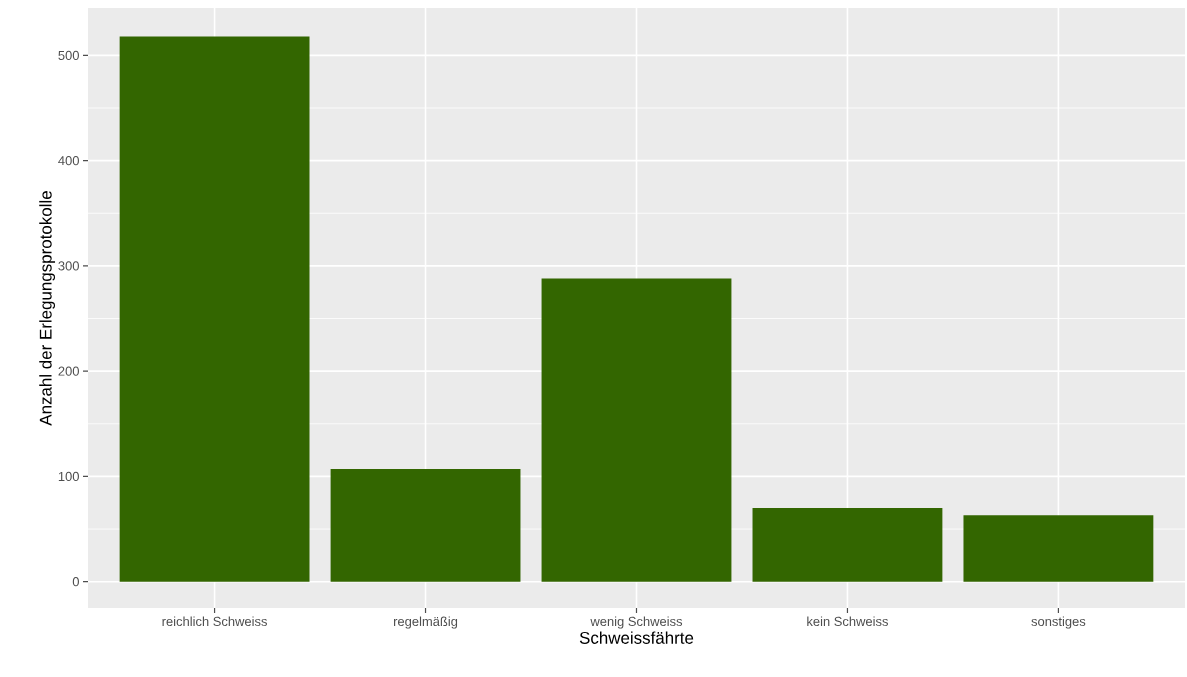 Image resolution: width=1187 pixels, height=677 pixels. Describe the element at coordinates (847, 621) in the screenshot. I see `x-tick-label: kein Schweiss` at that location.